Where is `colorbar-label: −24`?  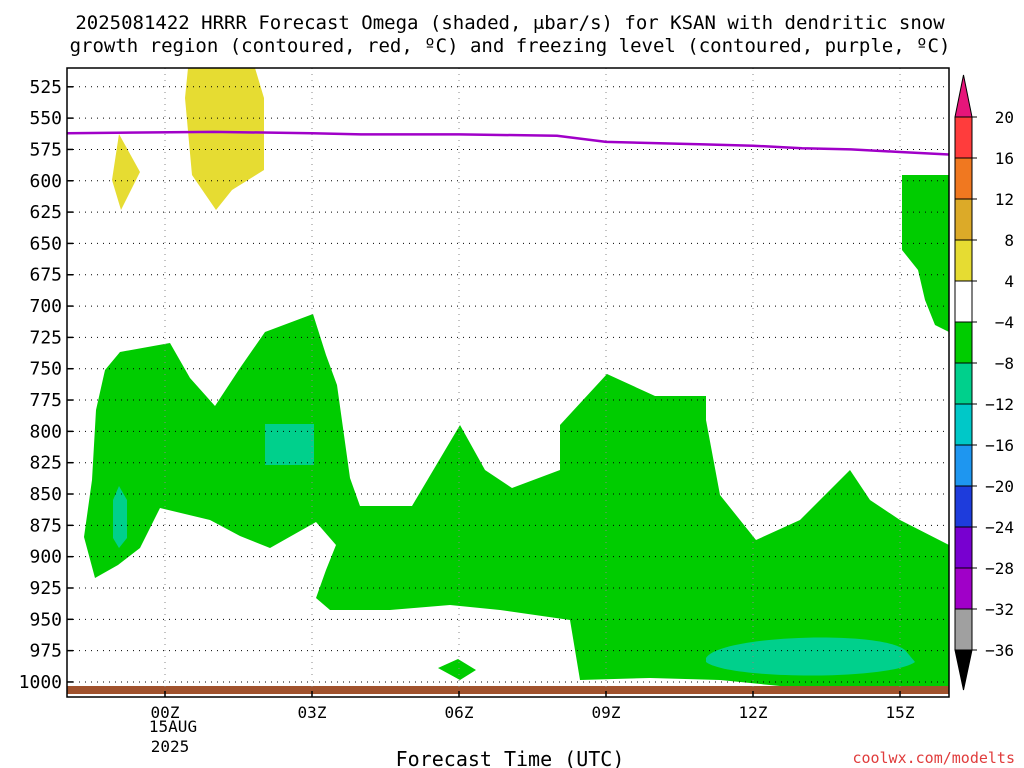
colorbar-label: −24 is located at coordinates (999, 527).